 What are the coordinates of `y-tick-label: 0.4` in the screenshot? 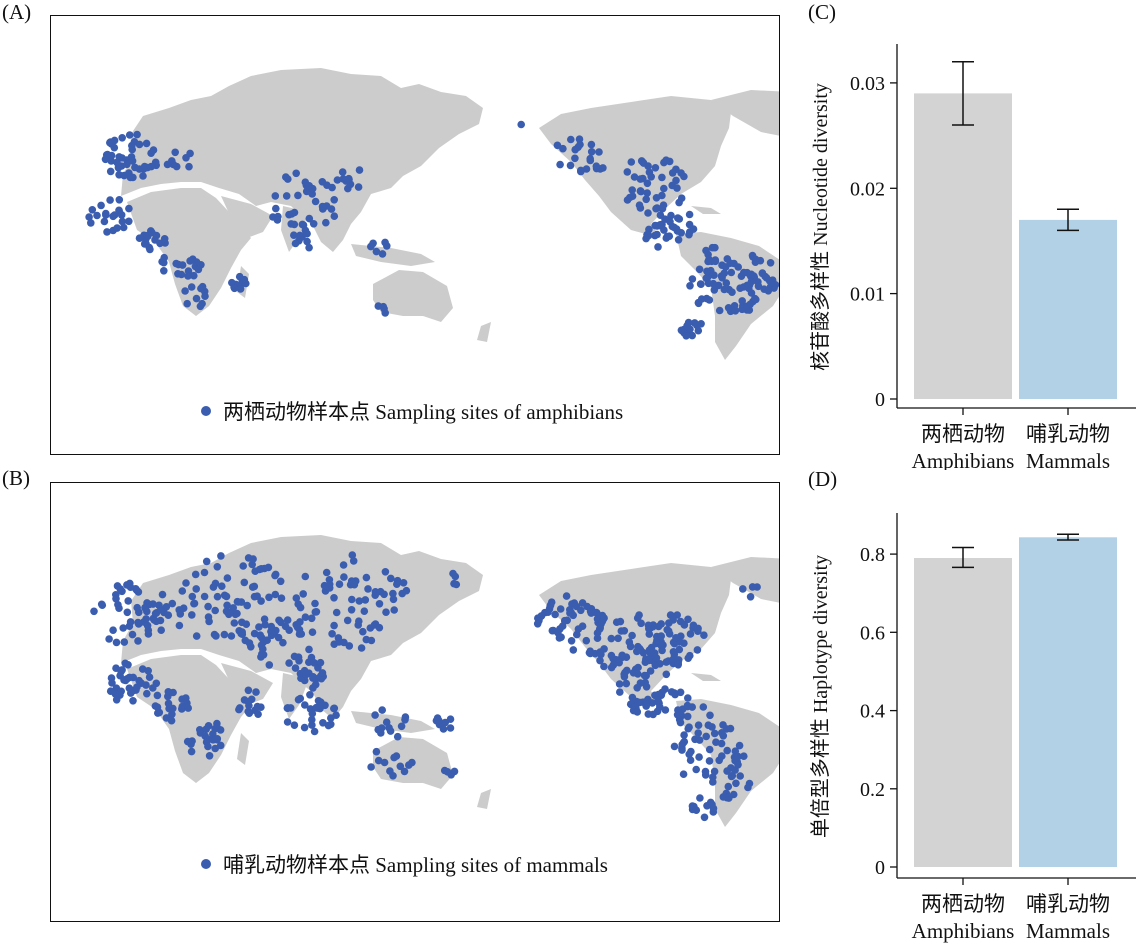 It's located at (872, 712).